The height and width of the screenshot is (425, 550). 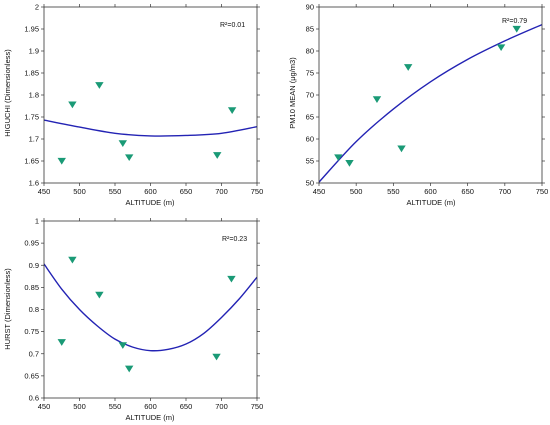 What do you see at coordinates (31, 29) in the screenshot?
I see `y-tick-label: 1.95` at bounding box center [31, 29].